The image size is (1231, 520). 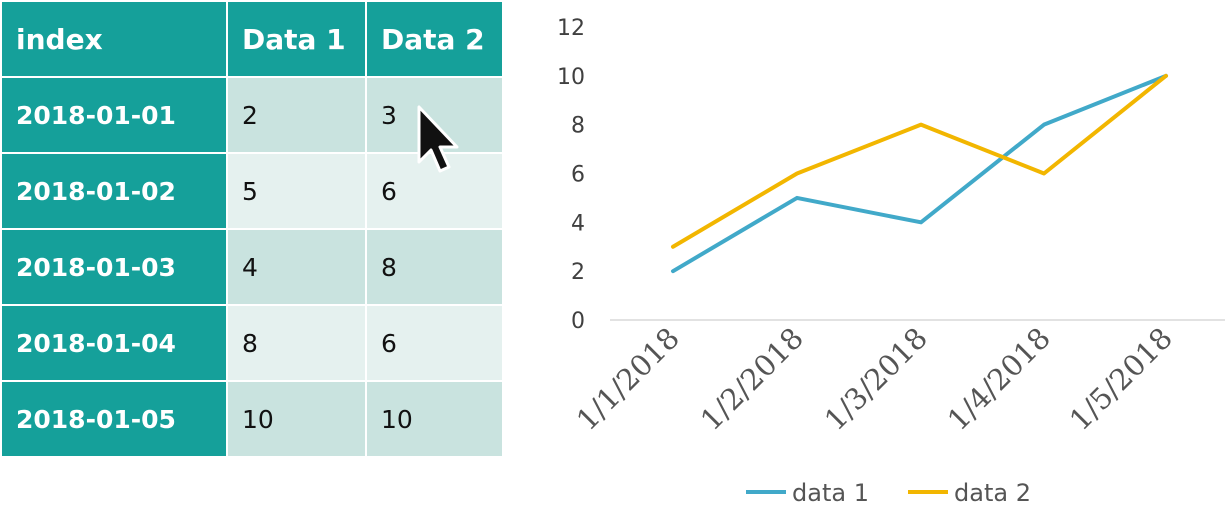 What do you see at coordinates (114, 115) in the screenshot?
I see `row-index-cell: 2018-01-01` at bounding box center [114, 115].